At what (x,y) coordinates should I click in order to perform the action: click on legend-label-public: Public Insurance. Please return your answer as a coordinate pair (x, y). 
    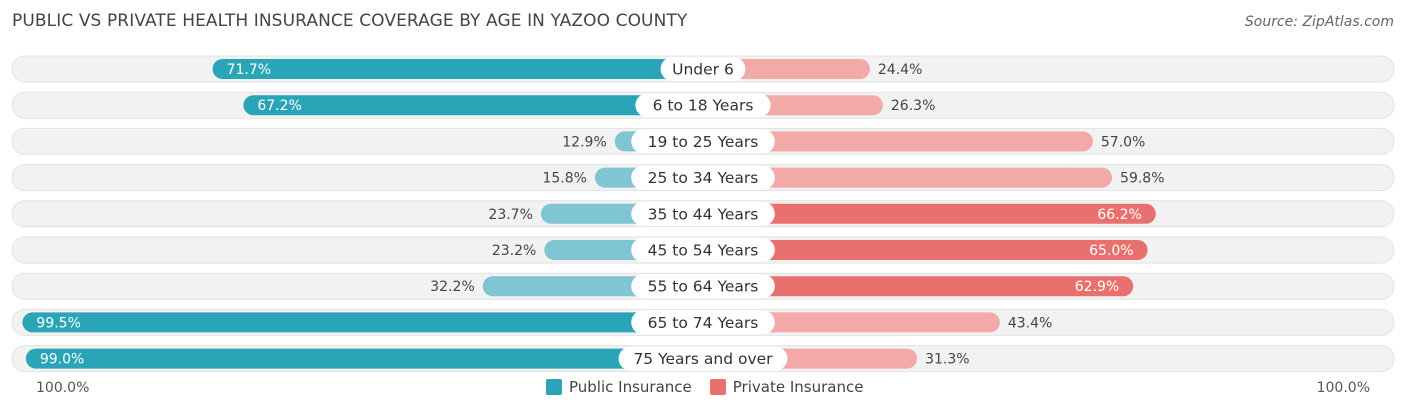
    Looking at the image, I should click on (630, 387).